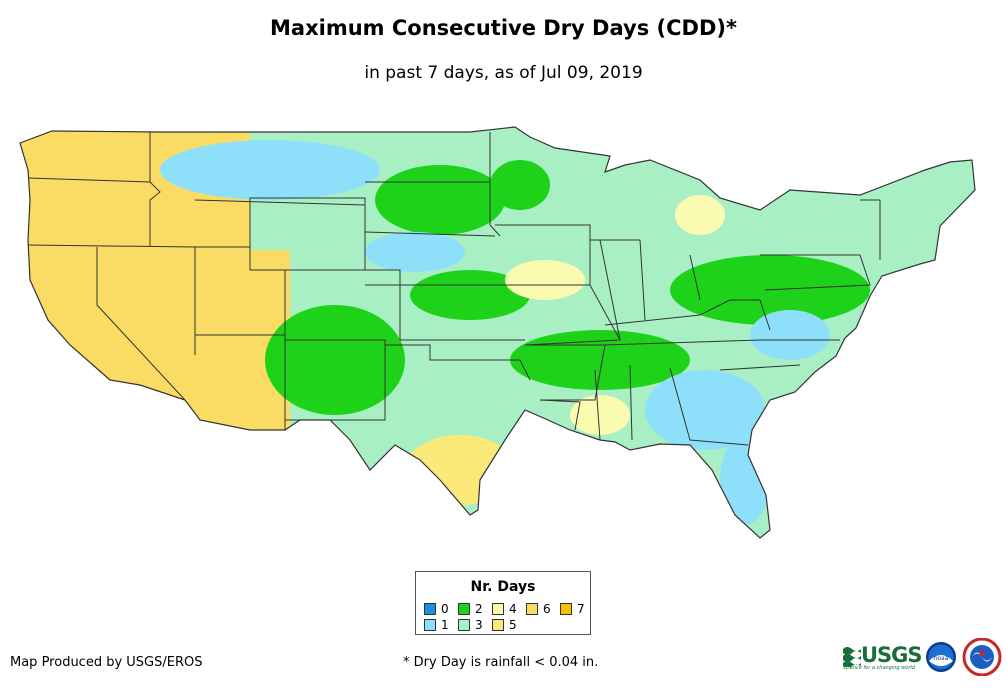  What do you see at coordinates (560, 415) in the screenshot?
I see `la-border` at bounding box center [560, 415].